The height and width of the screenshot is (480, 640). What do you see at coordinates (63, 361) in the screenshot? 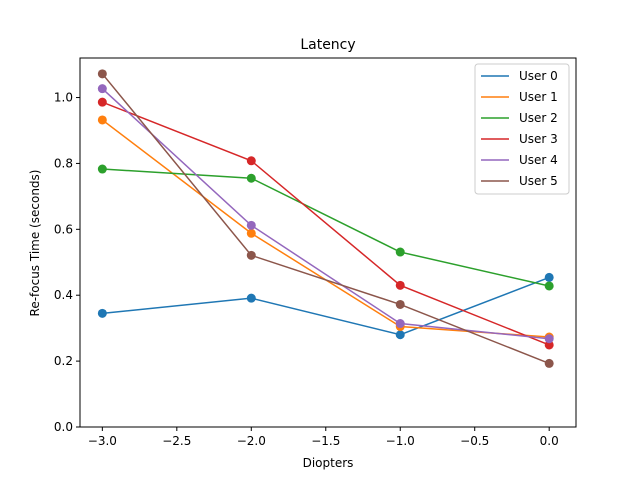
I see `y-tick-label: 0.2` at bounding box center [63, 361].